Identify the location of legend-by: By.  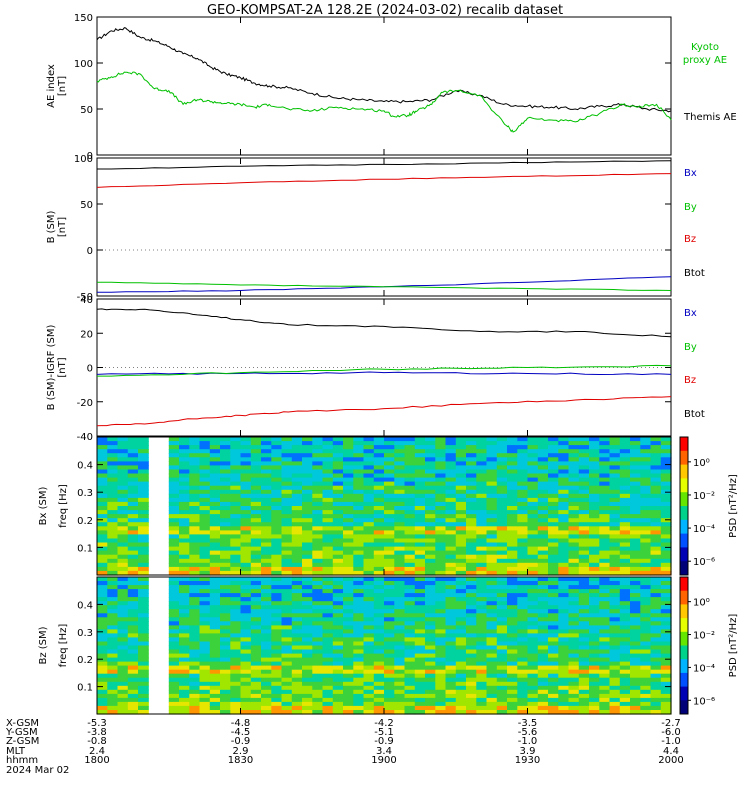
(690, 207).